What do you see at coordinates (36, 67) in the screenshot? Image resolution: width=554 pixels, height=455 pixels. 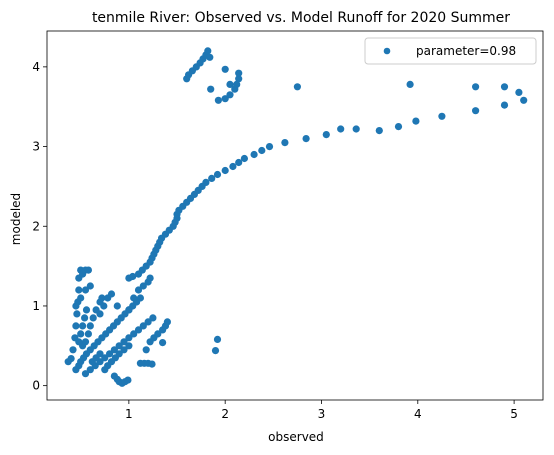 I see `y-tick-label: 4` at bounding box center [36, 67].